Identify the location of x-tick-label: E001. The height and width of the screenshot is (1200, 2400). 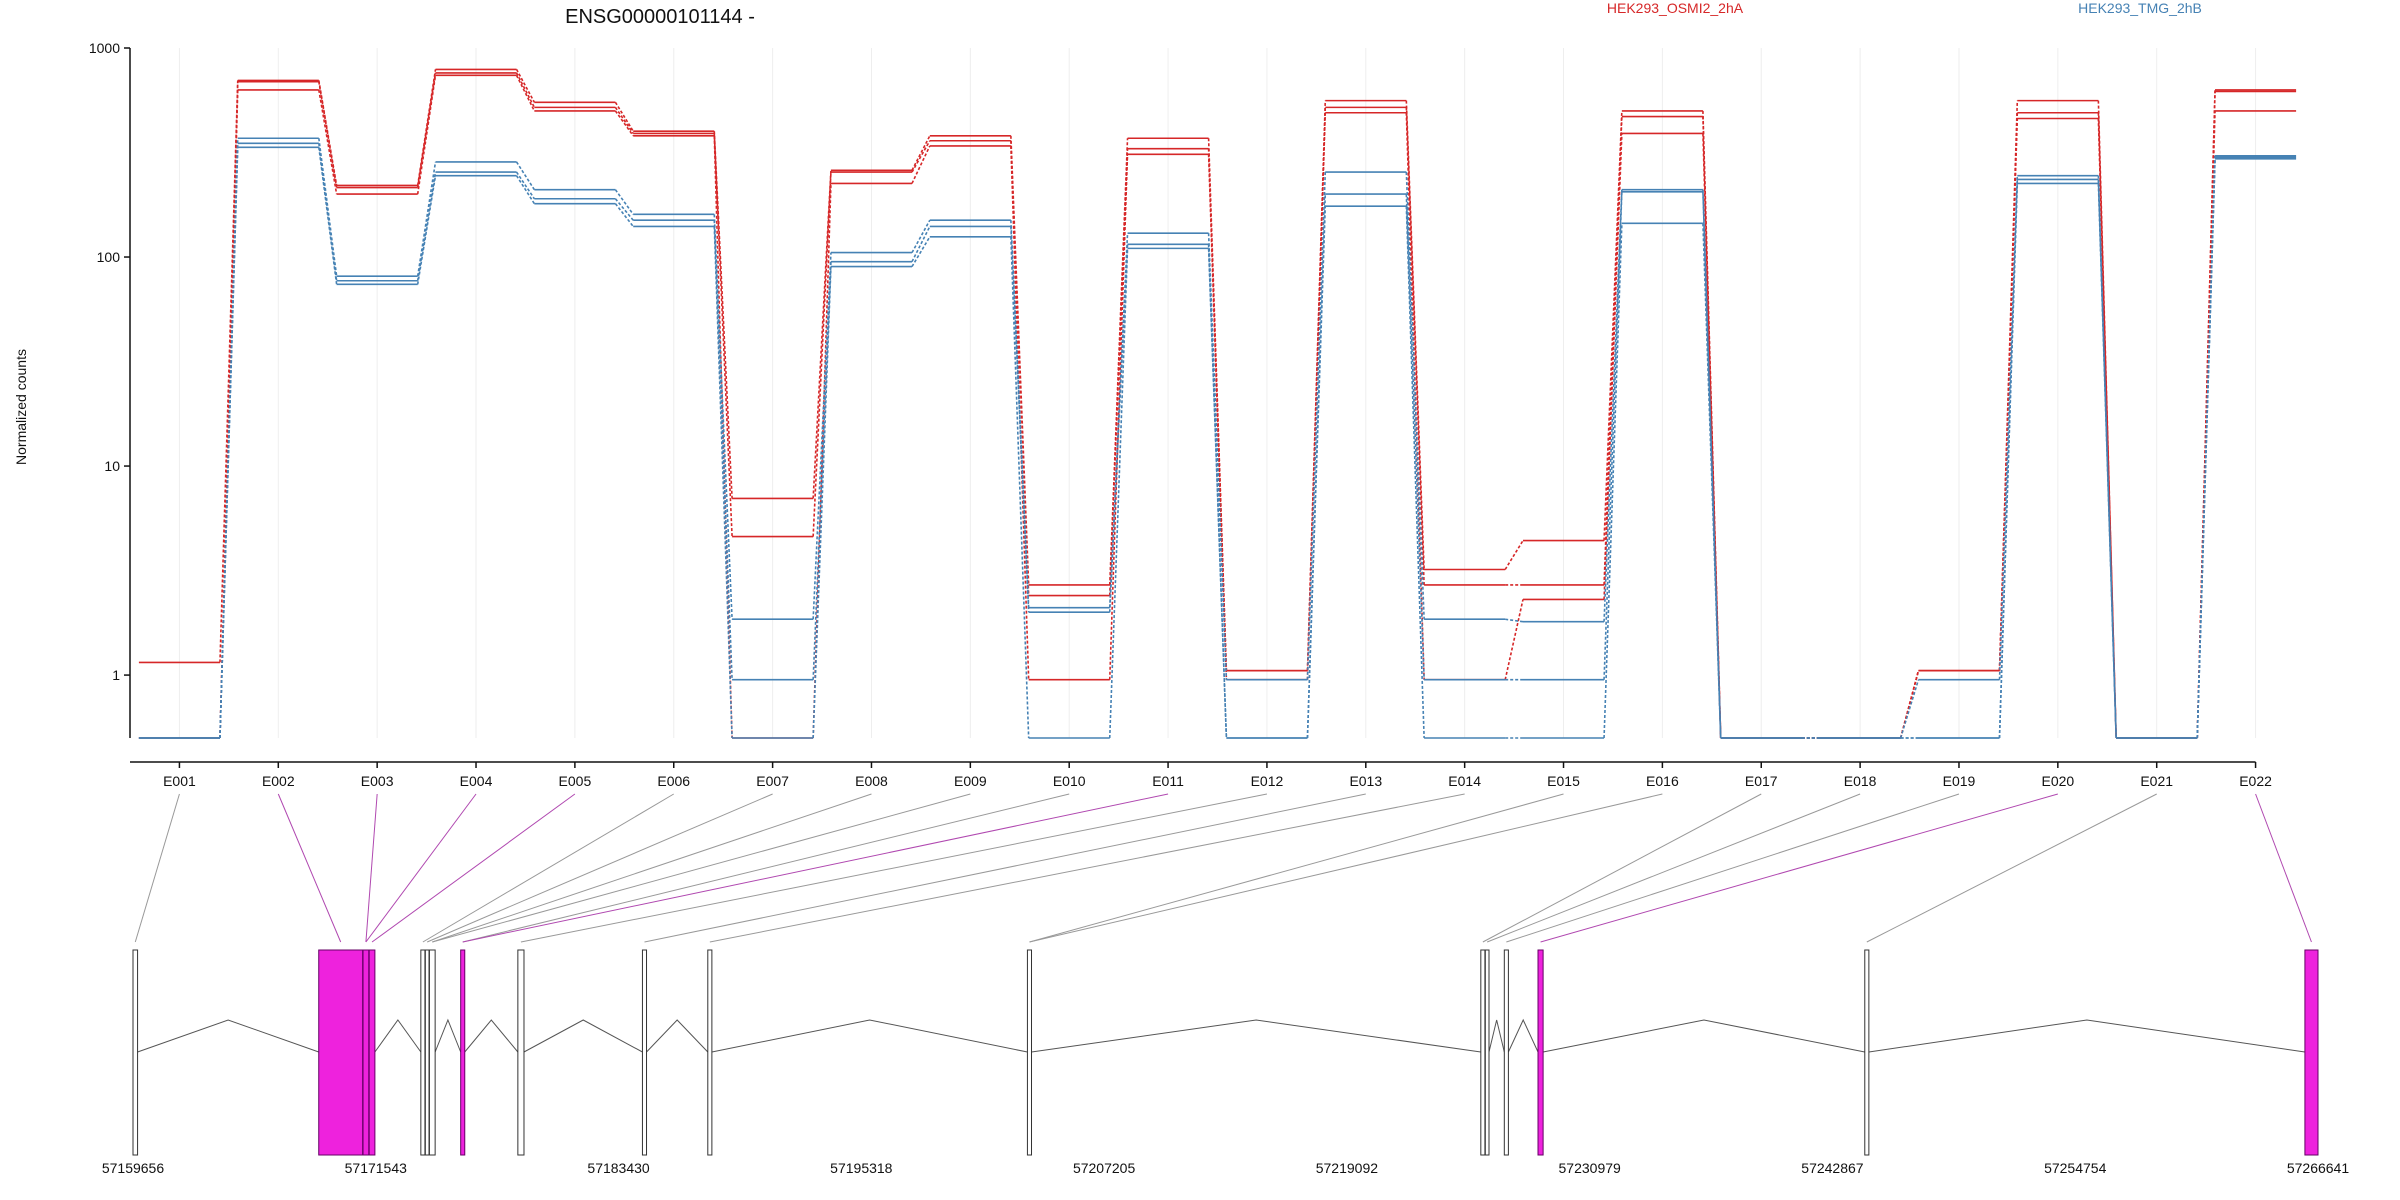
(179, 781).